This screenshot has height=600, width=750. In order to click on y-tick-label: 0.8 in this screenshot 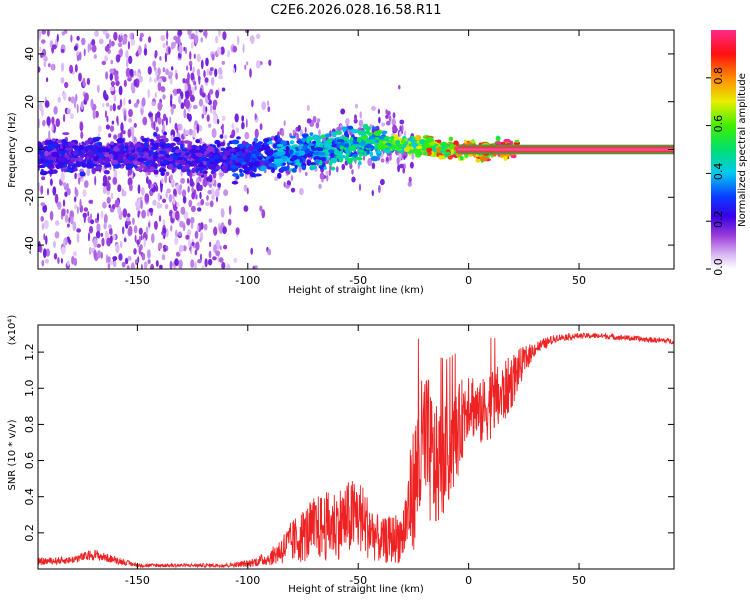, I will do `click(29, 425)`.